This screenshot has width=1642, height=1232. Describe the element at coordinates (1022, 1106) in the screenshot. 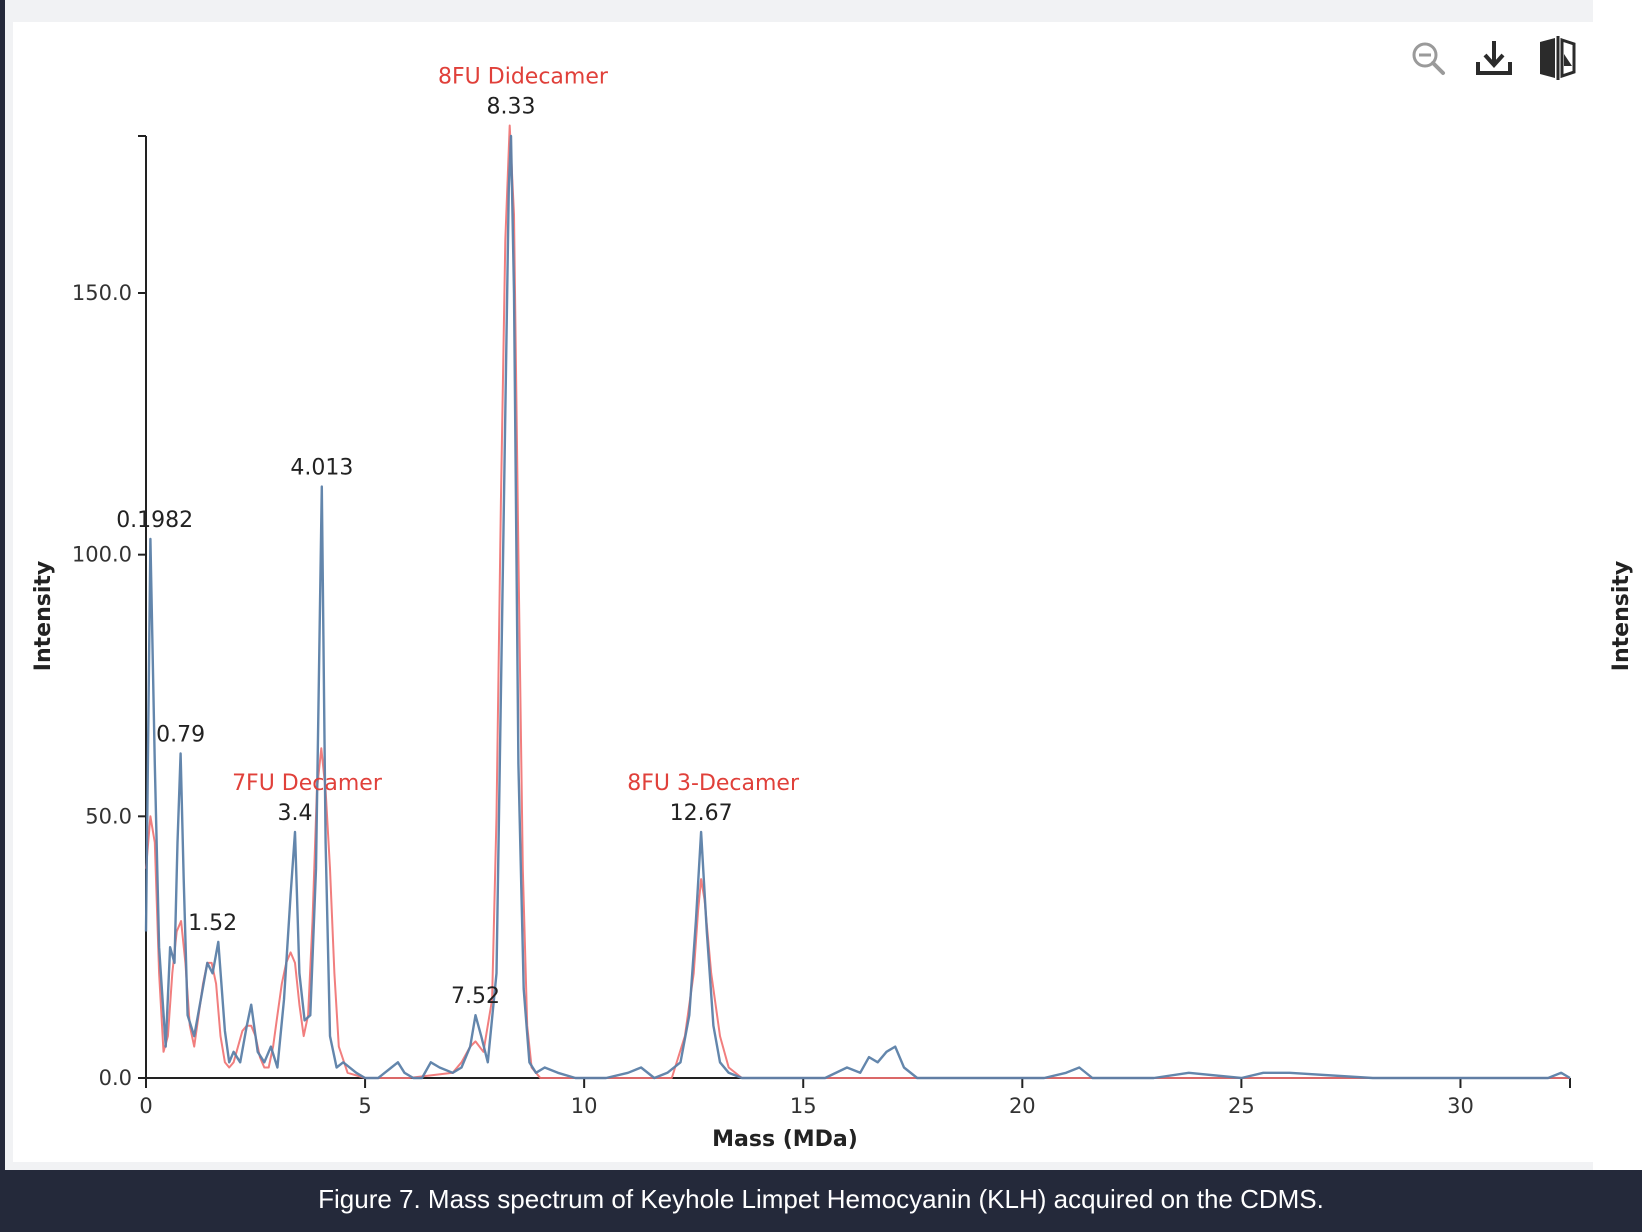

I see `x-tick-label: 20` at that location.